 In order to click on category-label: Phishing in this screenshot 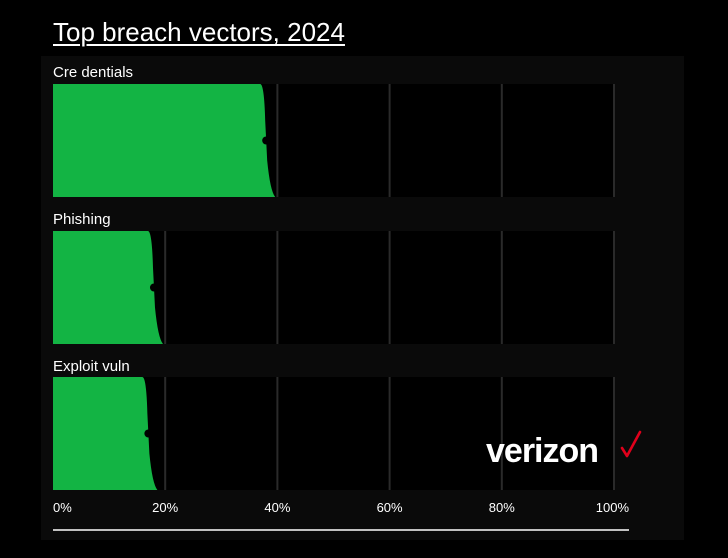, I will do `click(82, 219)`.